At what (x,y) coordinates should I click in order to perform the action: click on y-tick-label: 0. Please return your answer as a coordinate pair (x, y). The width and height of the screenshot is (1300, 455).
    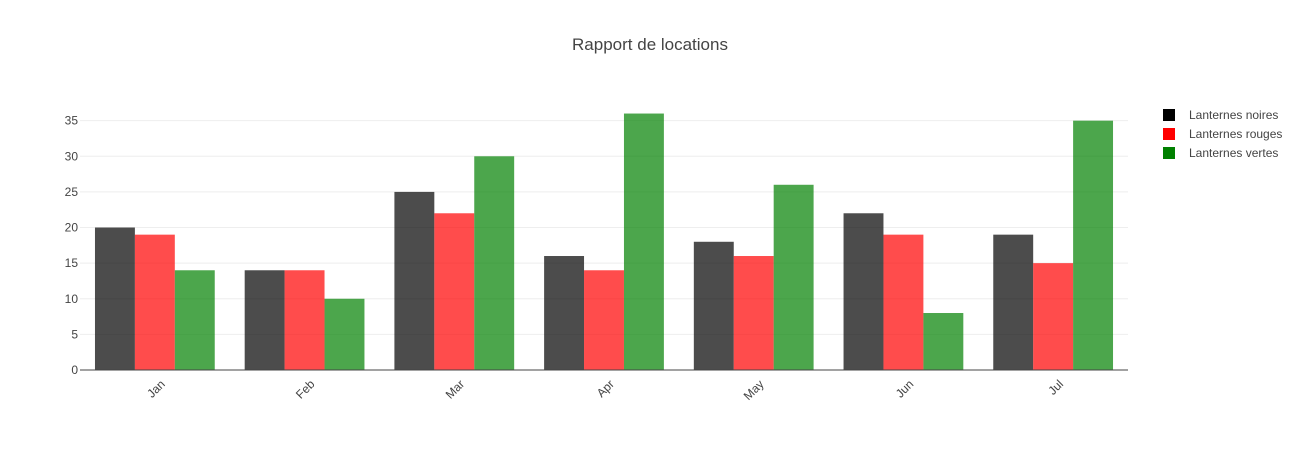
    Looking at the image, I should click on (74, 370).